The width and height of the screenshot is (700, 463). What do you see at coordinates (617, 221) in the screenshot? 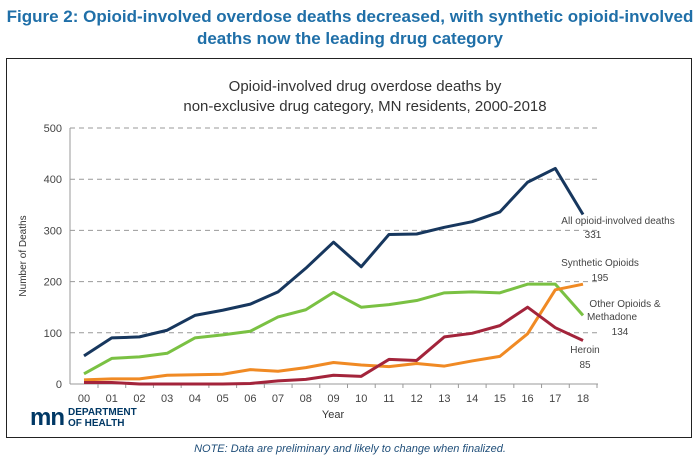
I see `series-label: All opioid-involved deaths` at bounding box center [617, 221].